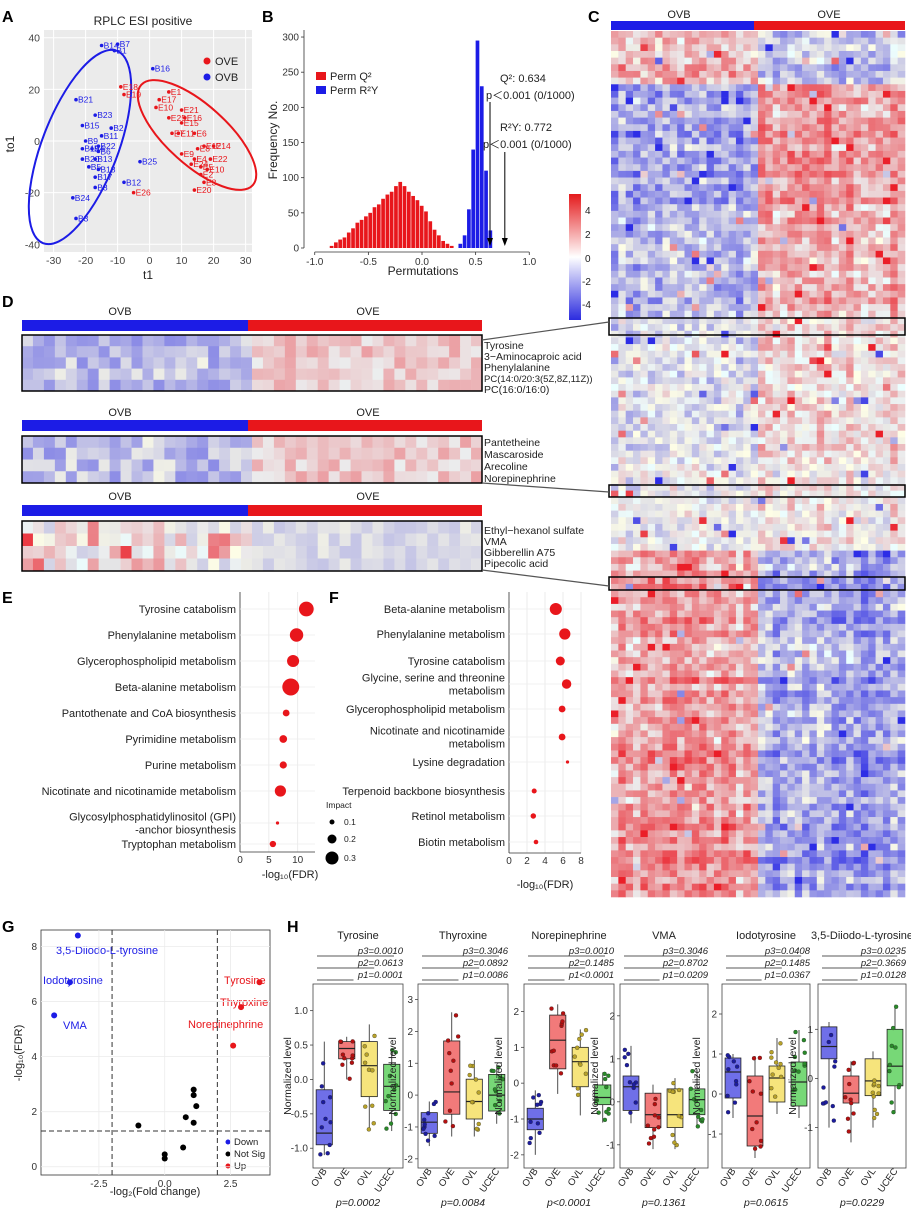 The height and width of the screenshot is (1226, 911). I want to click on point-b13, so click(95, 159).